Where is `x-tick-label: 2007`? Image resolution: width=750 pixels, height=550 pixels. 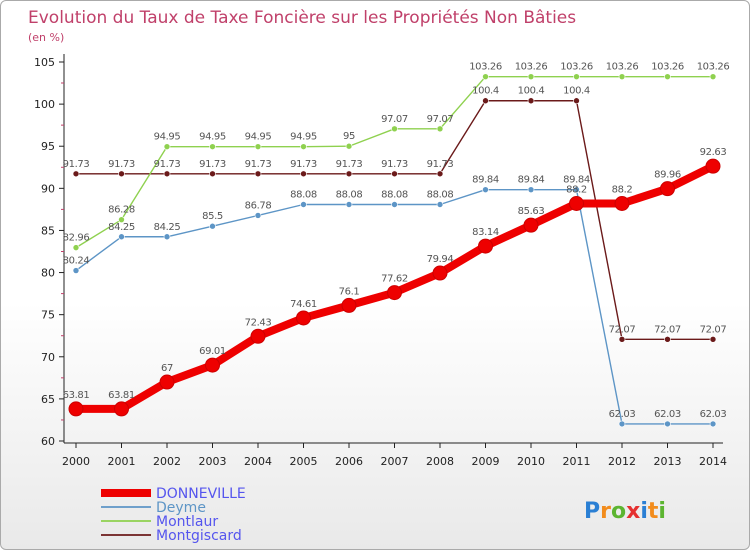
x-tick-label: 2007 is located at coordinates (395, 461).